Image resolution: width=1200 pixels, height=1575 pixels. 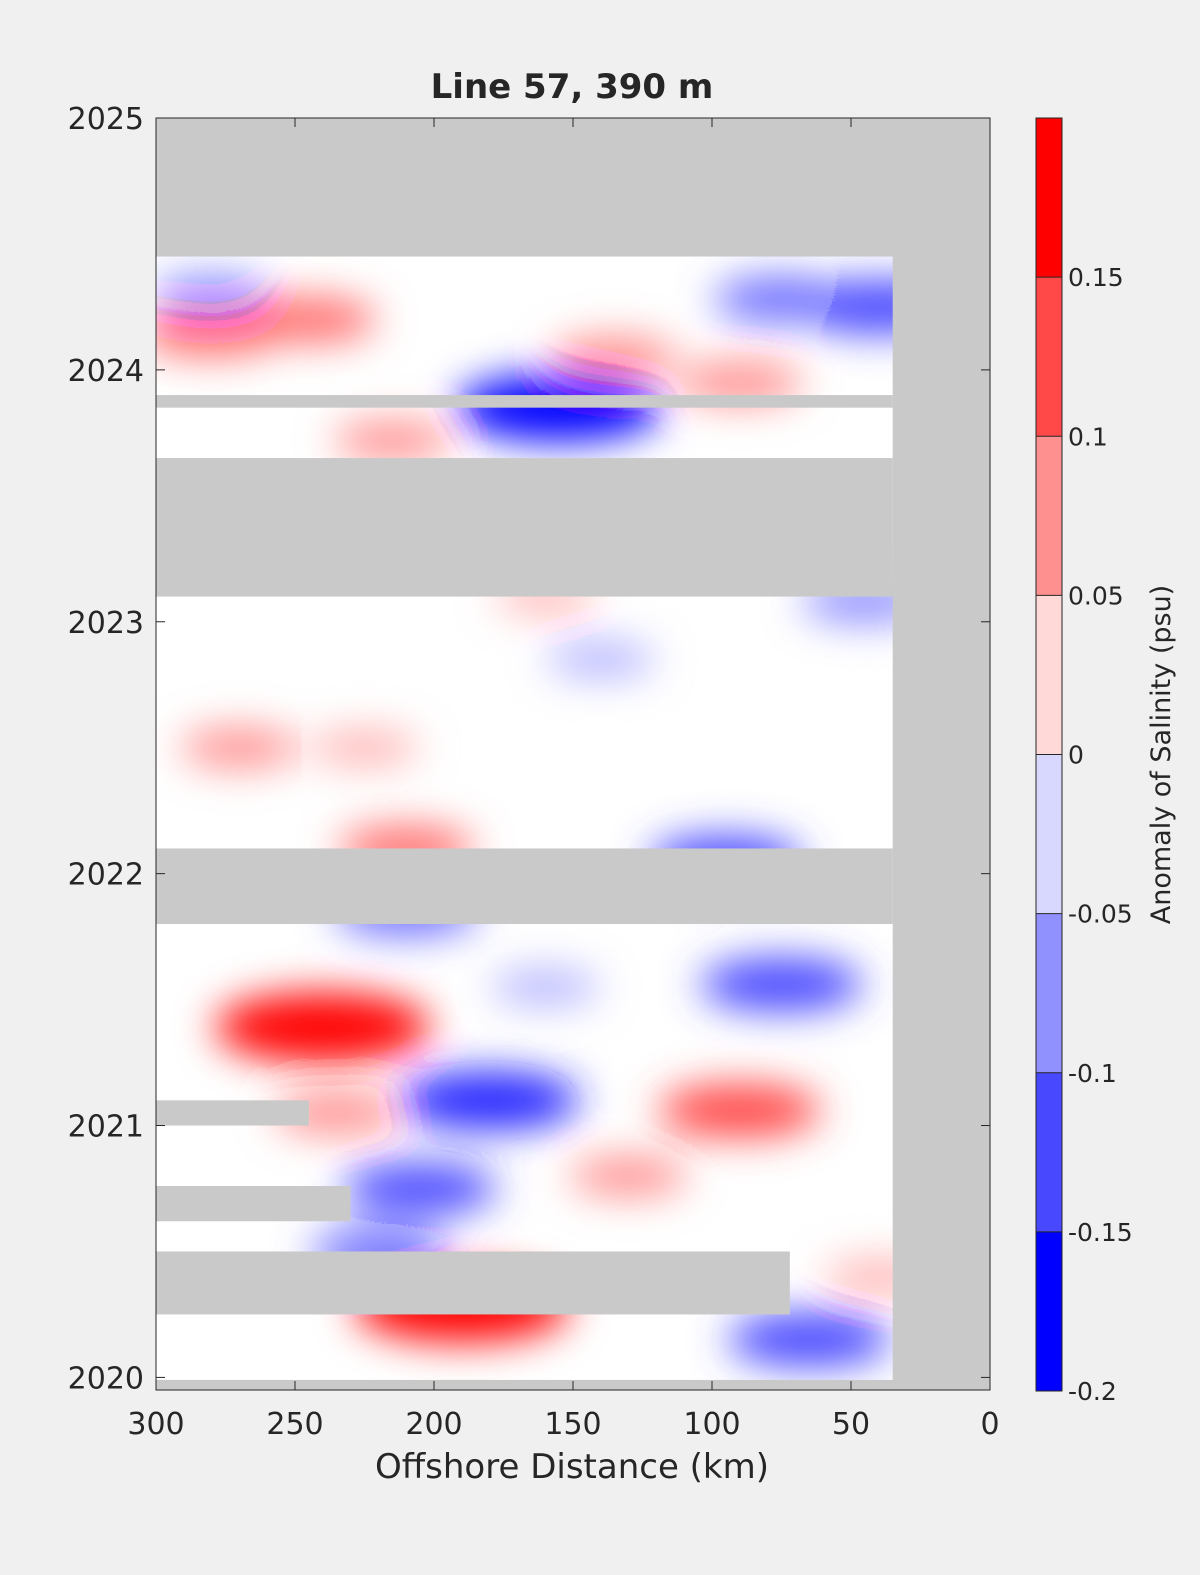 I want to click on colorbar-tick-label: -0.1, so click(x=1092, y=1073).